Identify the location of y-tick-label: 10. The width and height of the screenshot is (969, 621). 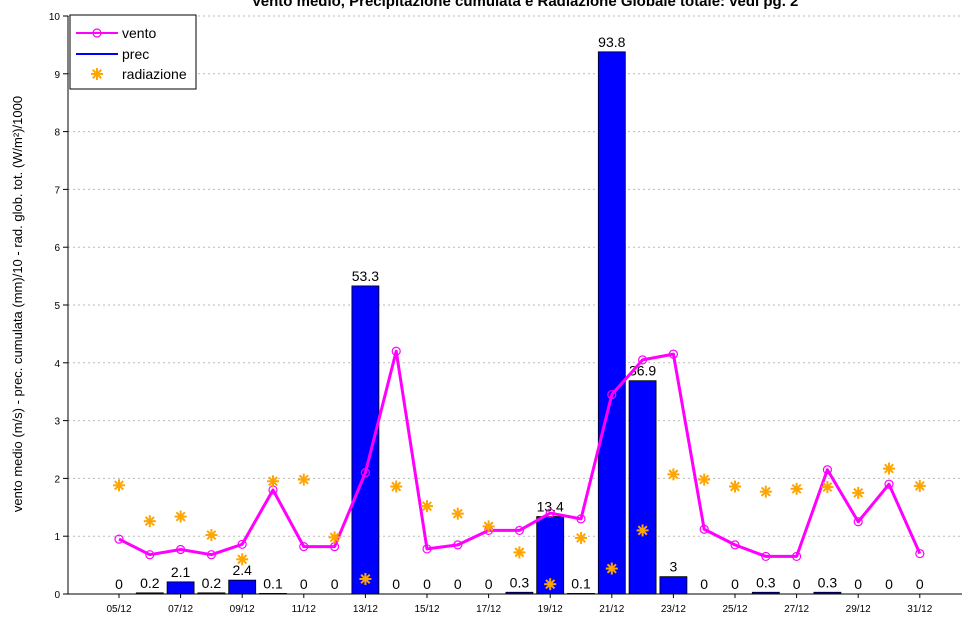
(55, 17).